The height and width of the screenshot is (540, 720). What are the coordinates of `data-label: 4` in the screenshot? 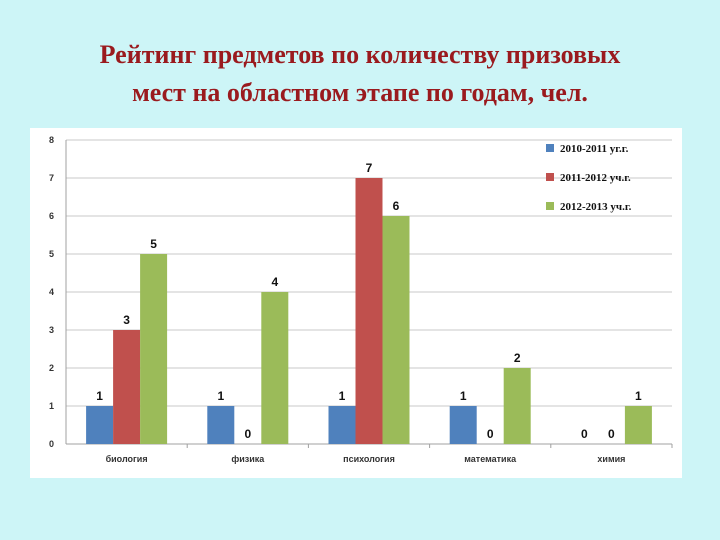 It's located at (274, 282).